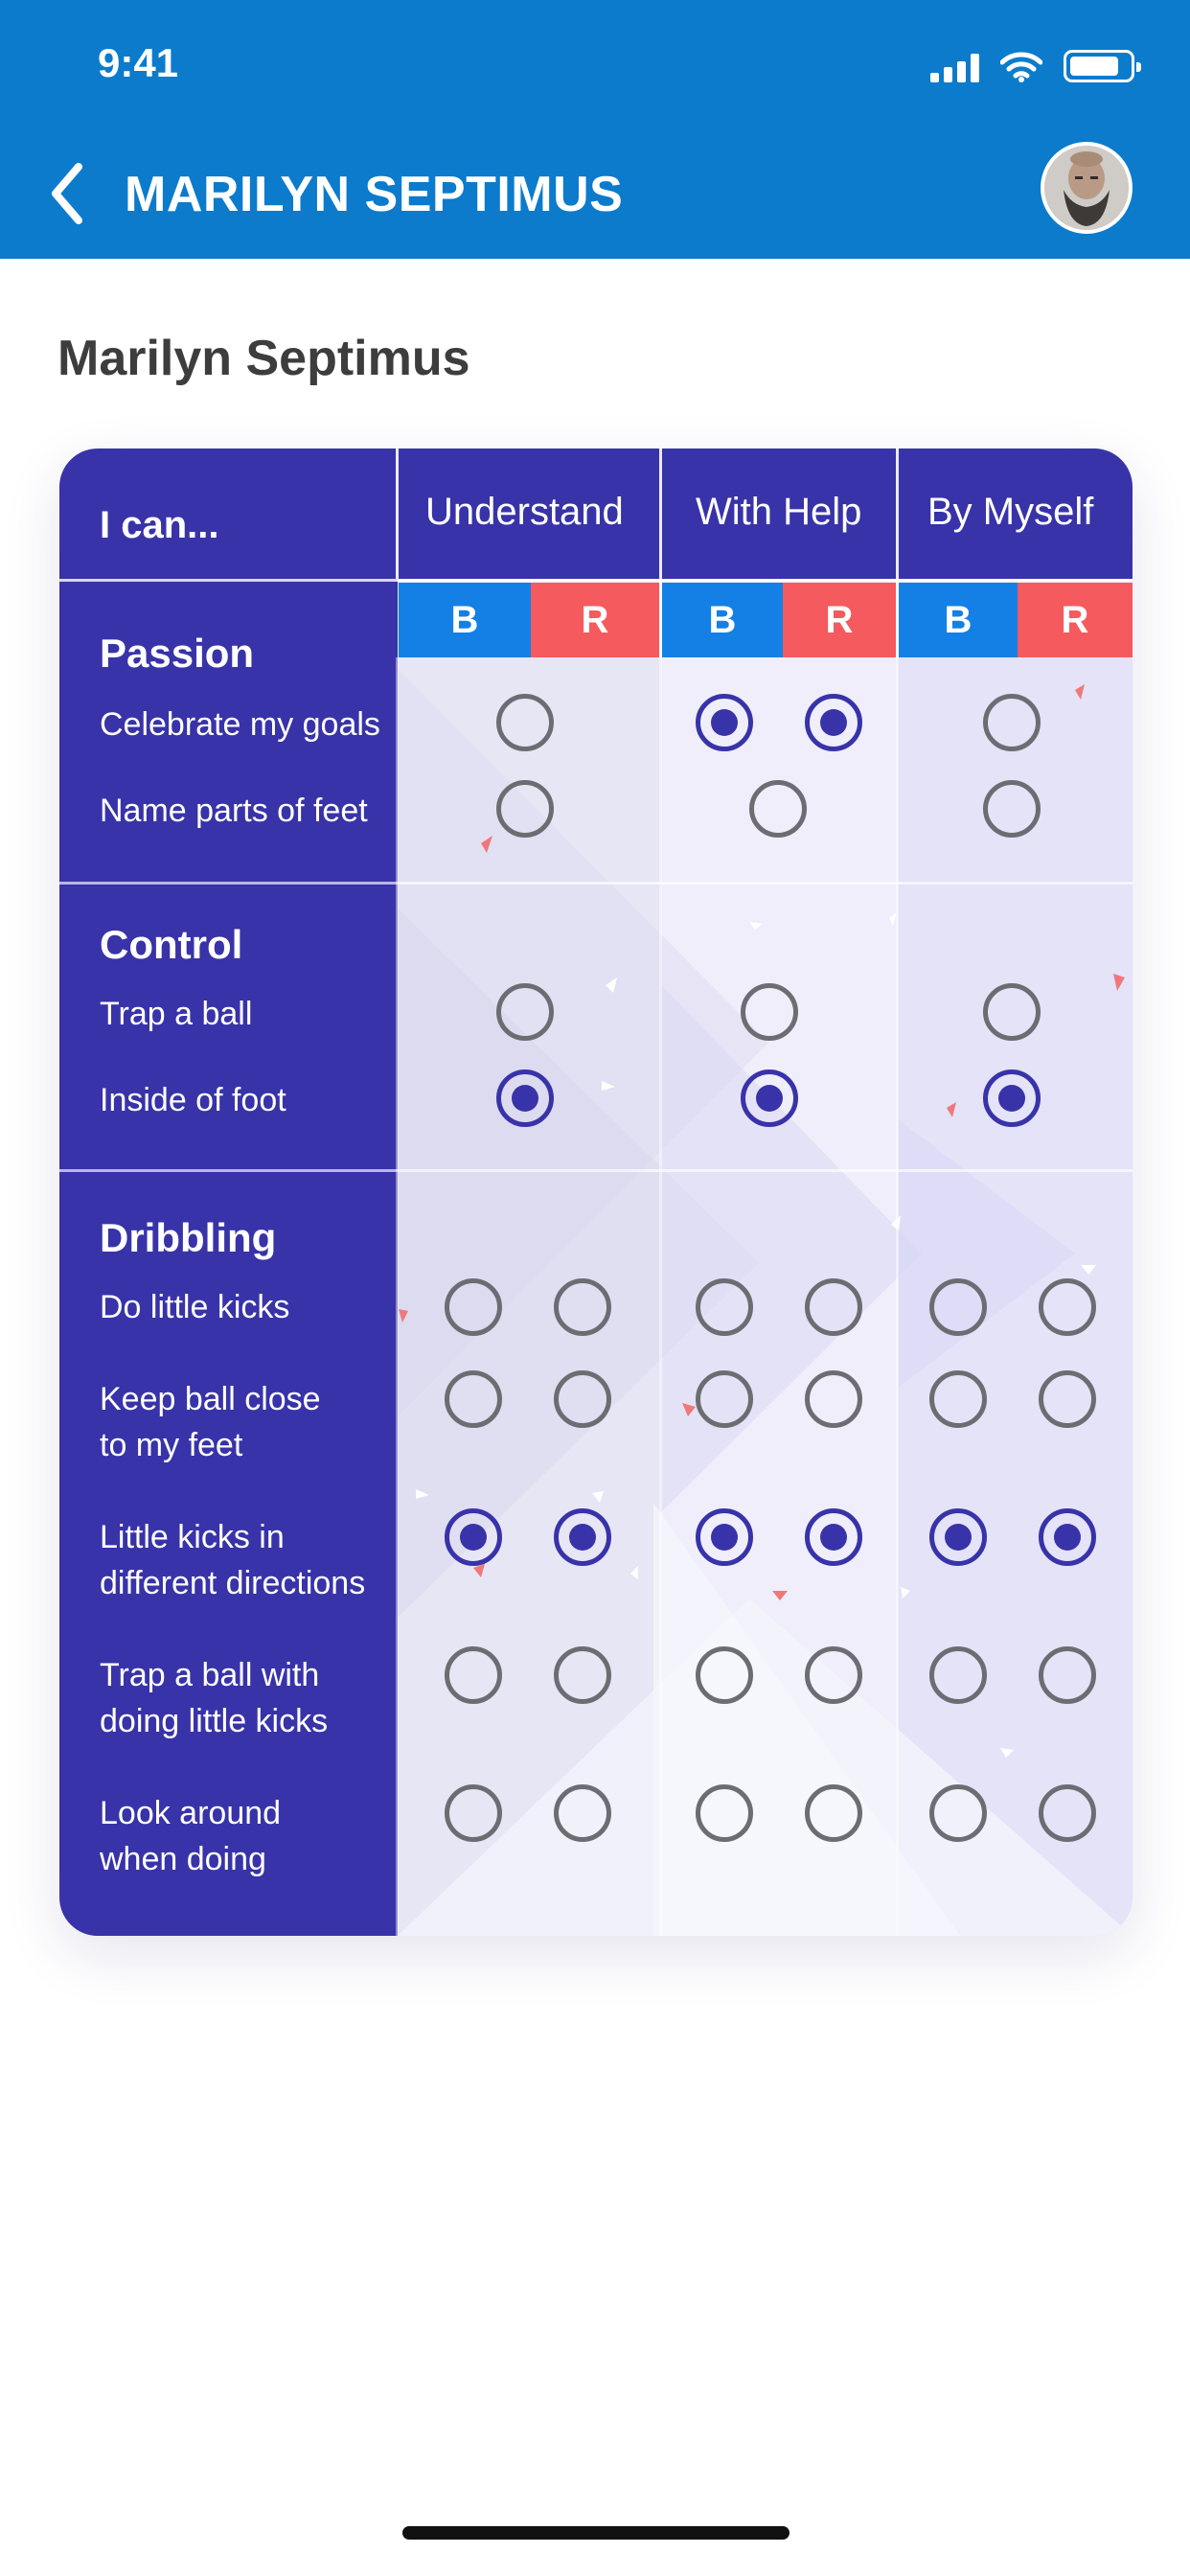 Image resolution: width=1190 pixels, height=2576 pixels. I want to click on page-title: Marilyn Septimus, so click(264, 358).